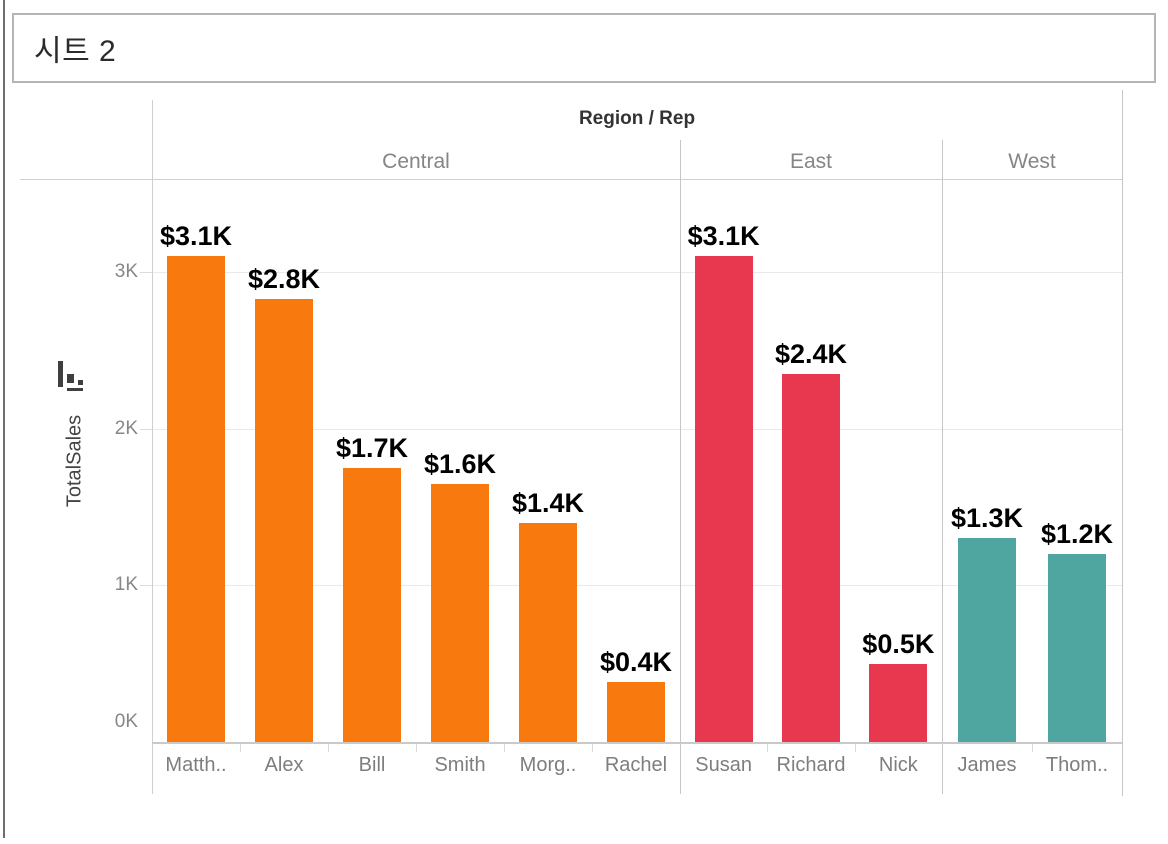 Image resolution: width=1168 pixels, height=844 pixels. Describe the element at coordinates (898, 765) in the screenshot. I see `rep-label: Nick` at that location.